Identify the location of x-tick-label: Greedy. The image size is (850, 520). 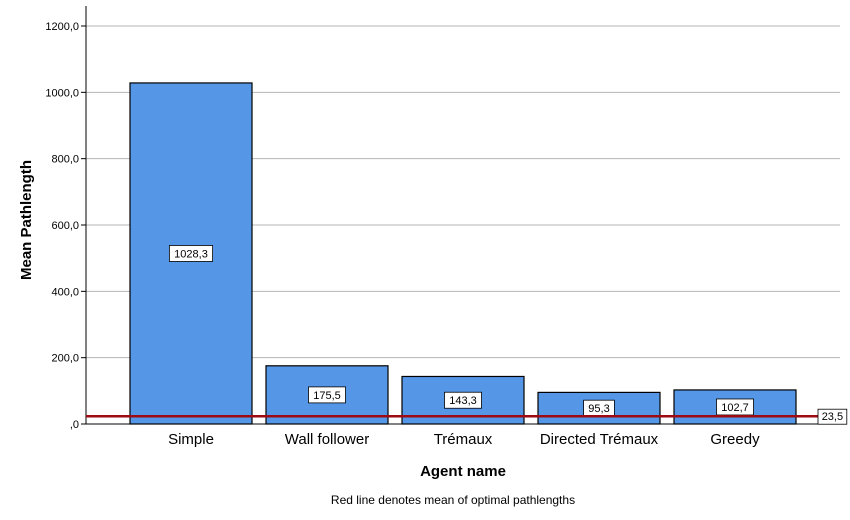
(735, 439).